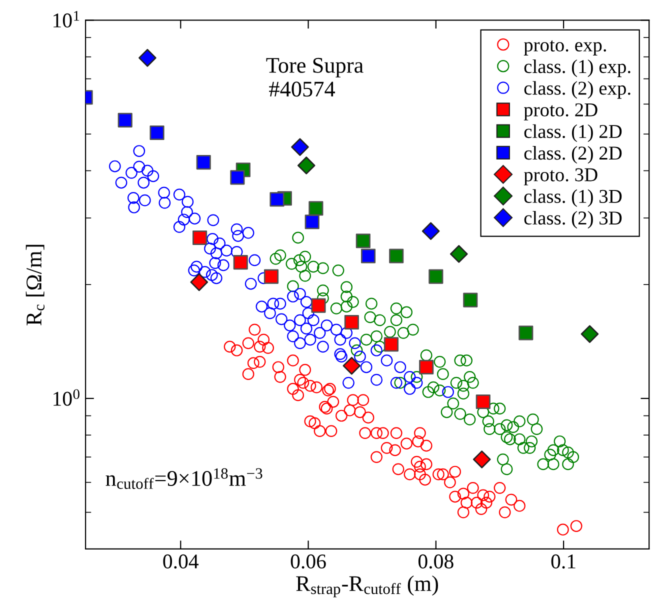 This screenshot has width=653, height=612. What do you see at coordinates (315, 68) in the screenshot?
I see `annotation: Tore Supra` at bounding box center [315, 68].